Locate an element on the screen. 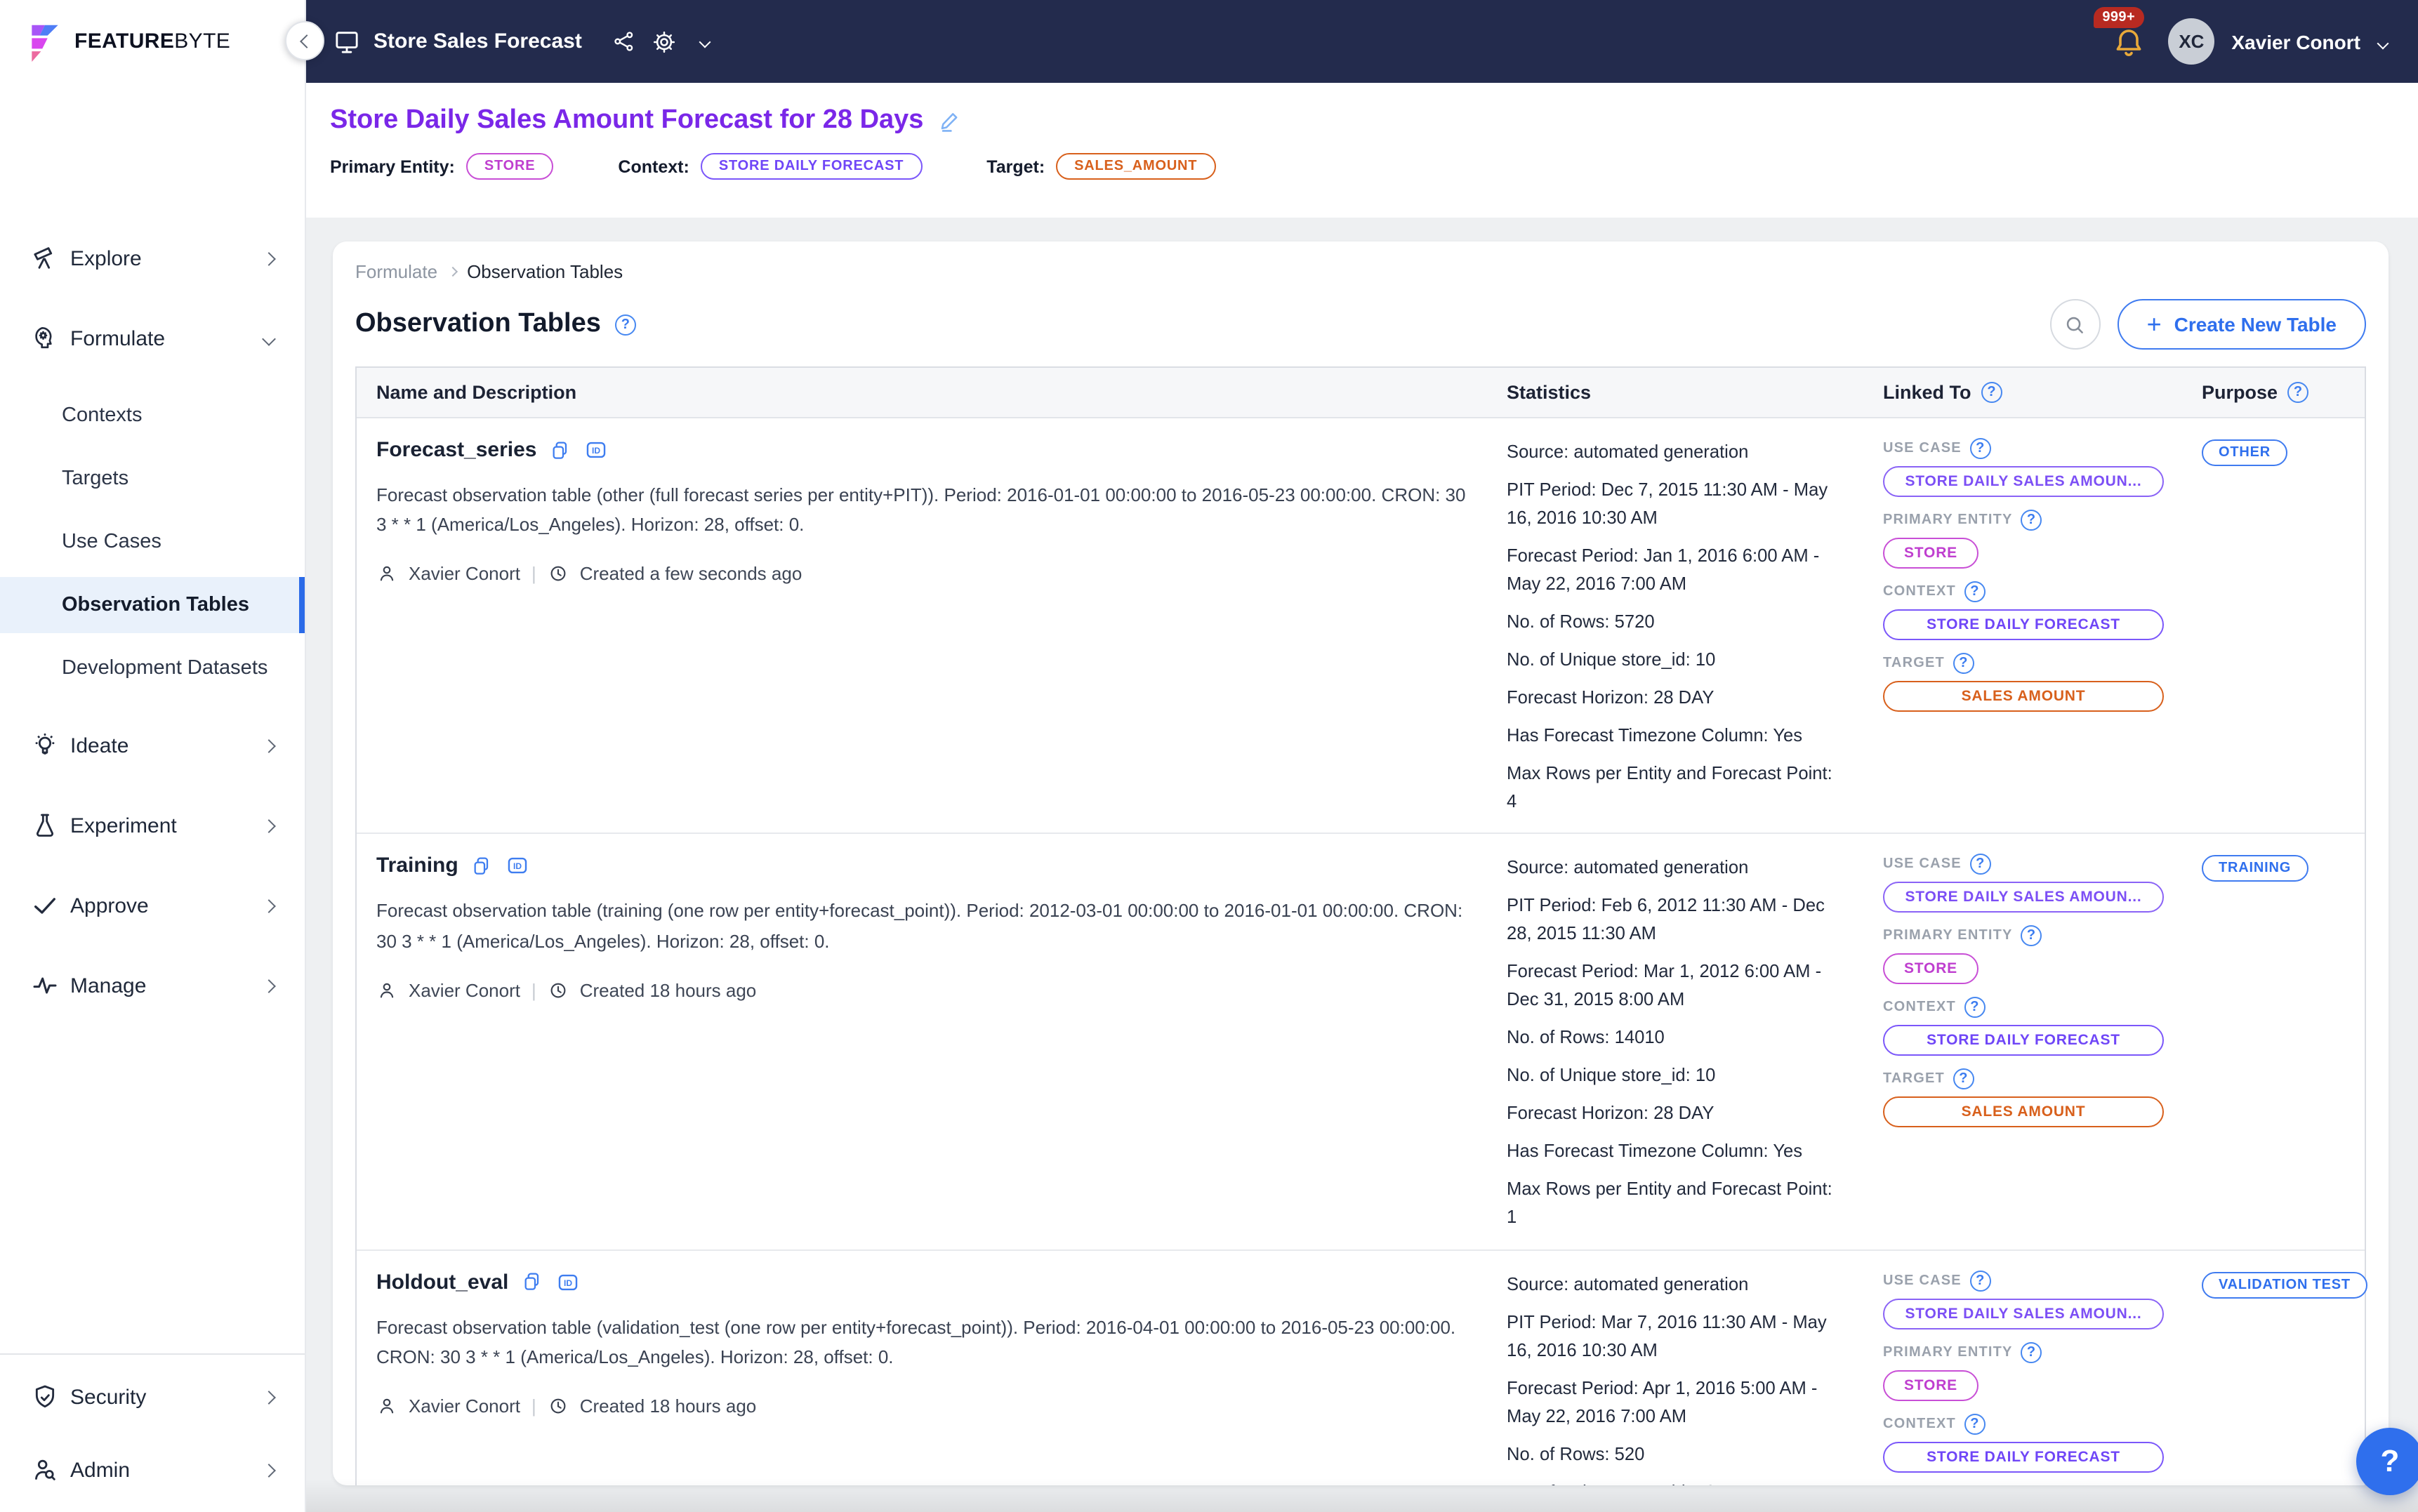 The height and width of the screenshot is (1512, 2418). breadcrumb-parent: Formulate is located at coordinates (396, 271).